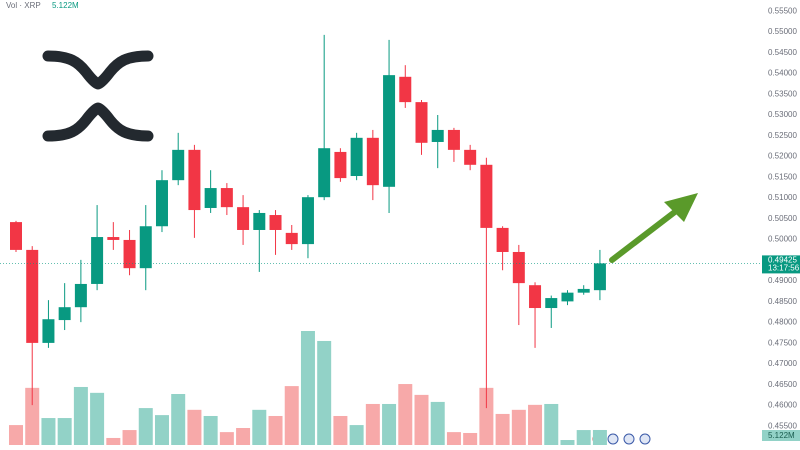 The width and height of the screenshot is (800, 450). I want to click on y-tick-label: 0.55500, so click(782, 10).